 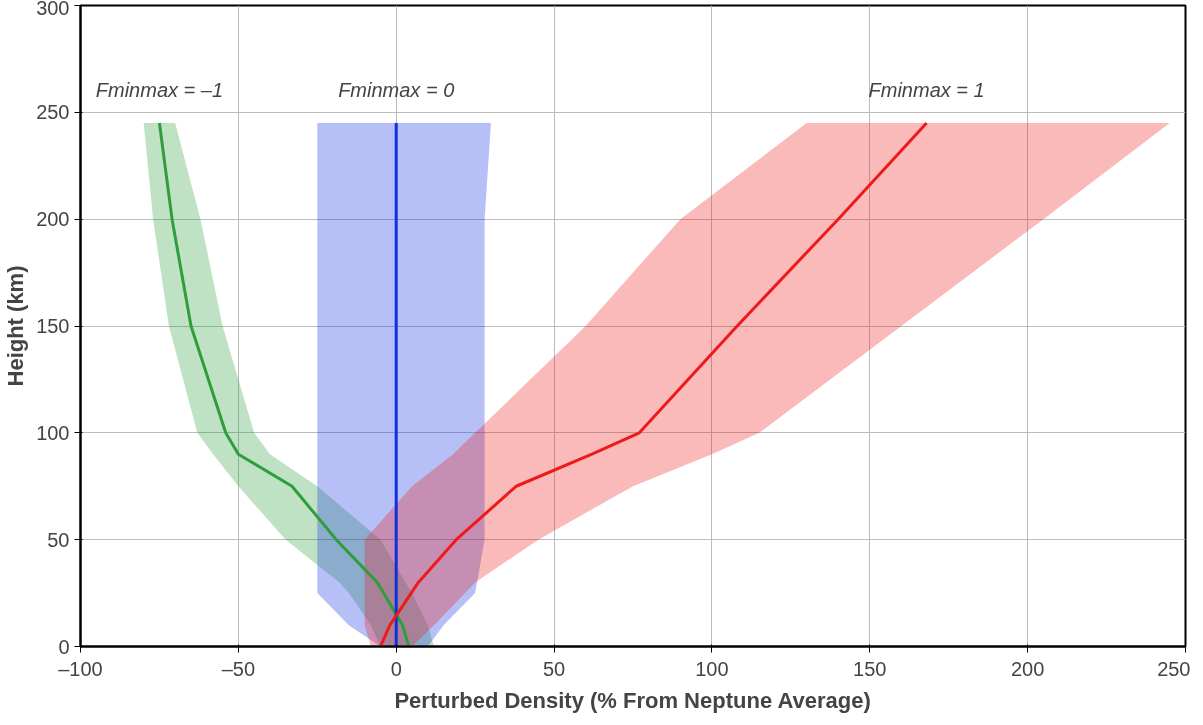 What do you see at coordinates (16, 326) in the screenshot?
I see `y-axis-title: Height (km)` at bounding box center [16, 326].